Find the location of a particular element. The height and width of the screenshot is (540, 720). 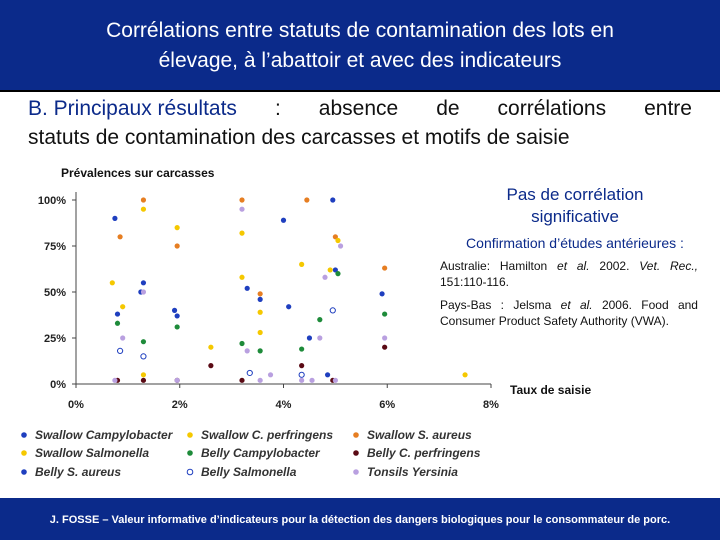

ref1-journal: Vet. Rec., is located at coordinates (668, 266).